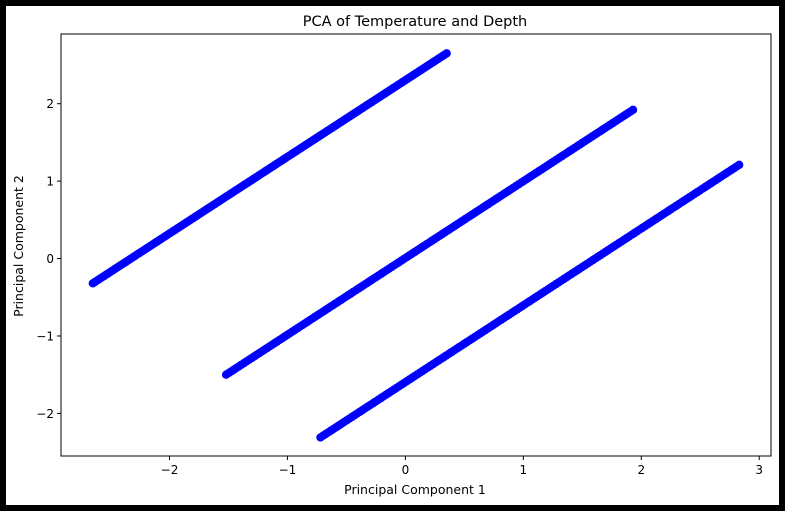  Describe the element at coordinates (462, 466) in the screenshot. I see `x-axis-ticks: −2 −1 0 1 2 3` at that location.